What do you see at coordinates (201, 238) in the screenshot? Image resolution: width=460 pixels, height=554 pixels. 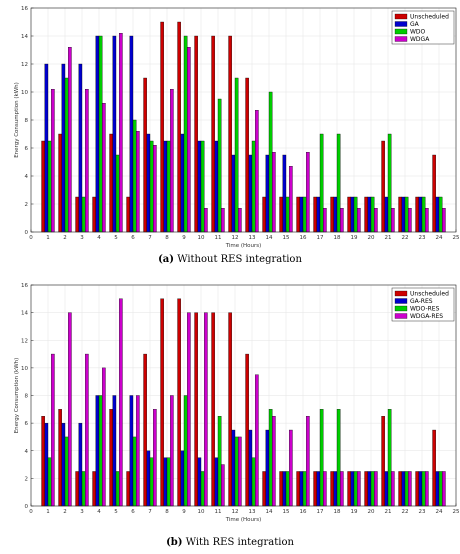 I see `x-tick-label: 10` at bounding box center [201, 238].